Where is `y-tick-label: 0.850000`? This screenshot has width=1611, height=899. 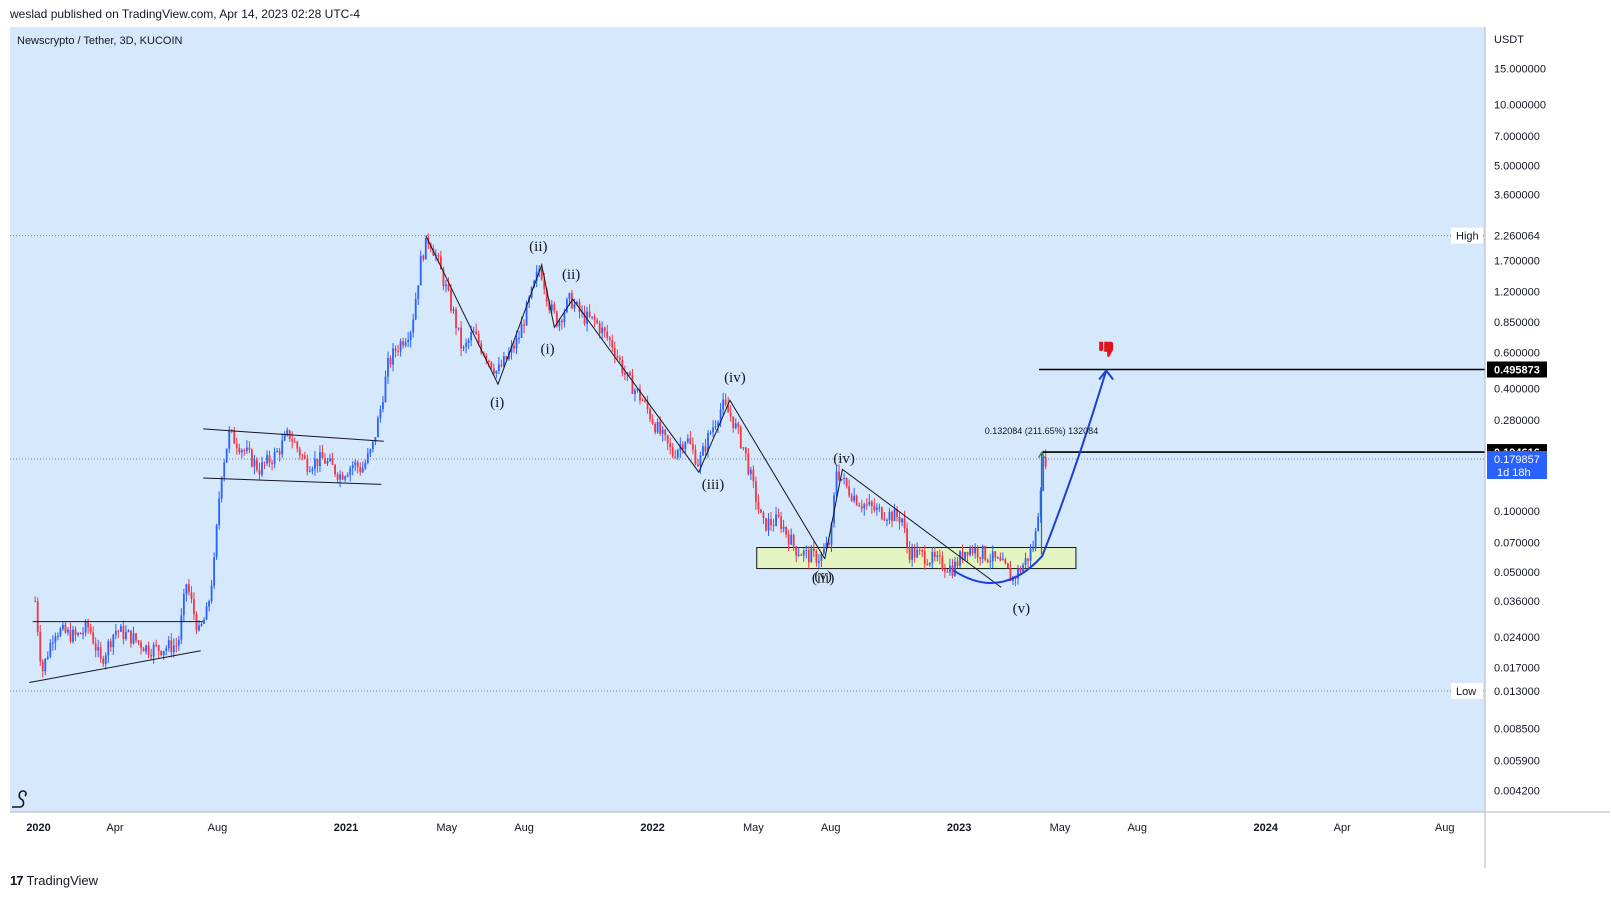
y-tick-label: 0.850000 is located at coordinates (1517, 323).